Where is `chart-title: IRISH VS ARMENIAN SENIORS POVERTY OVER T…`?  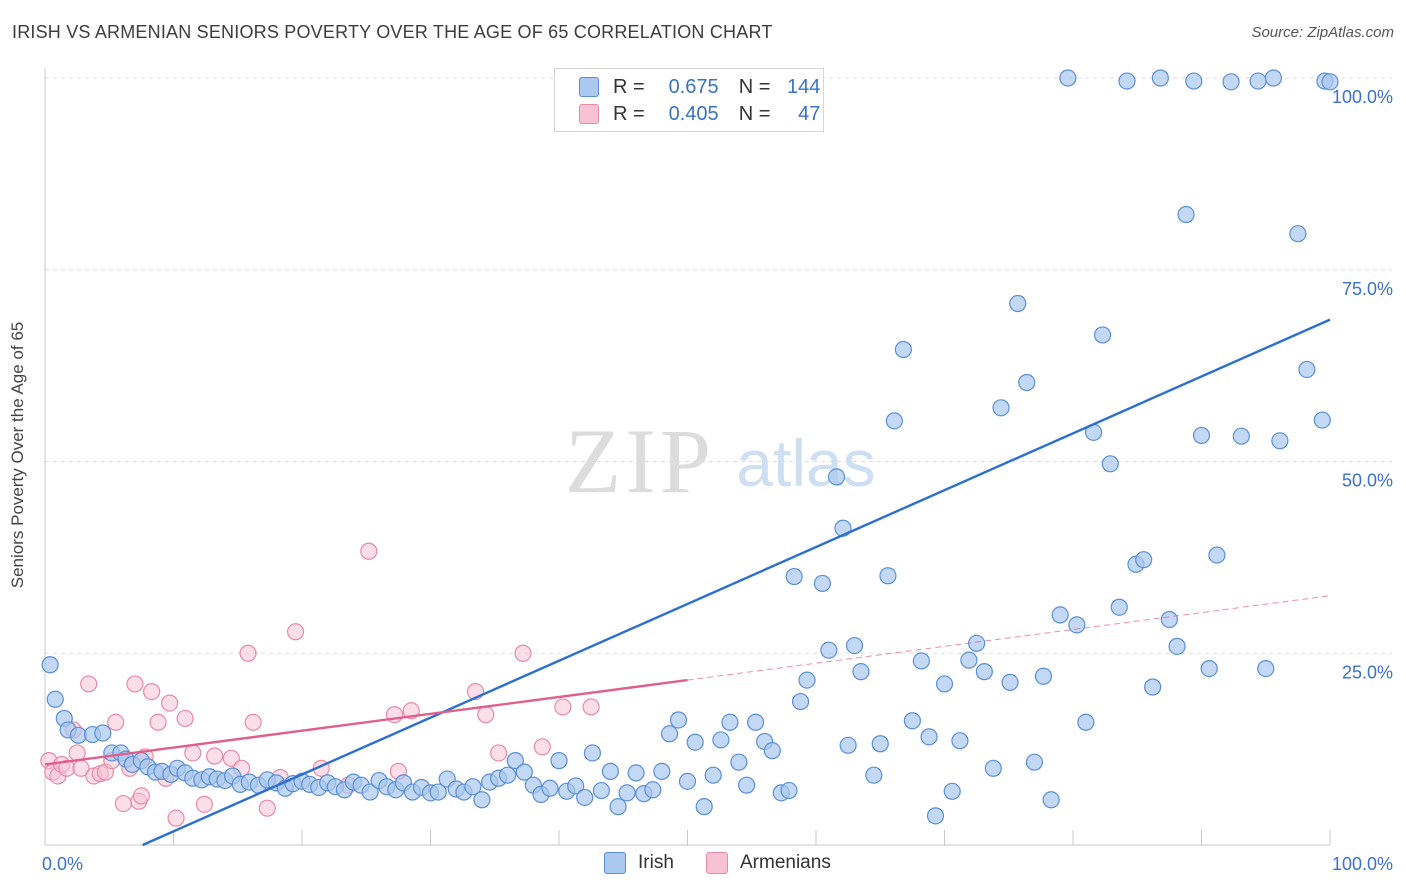 chart-title: IRISH VS ARMENIAN SENIORS POVERTY OVER T… is located at coordinates (392, 32).